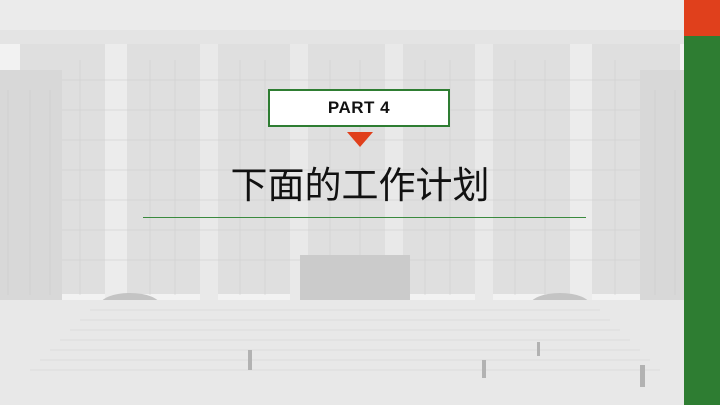 The height and width of the screenshot is (405, 720). Describe the element at coordinates (360, 139) in the screenshot. I see `triangle-pointer-icon` at that location.